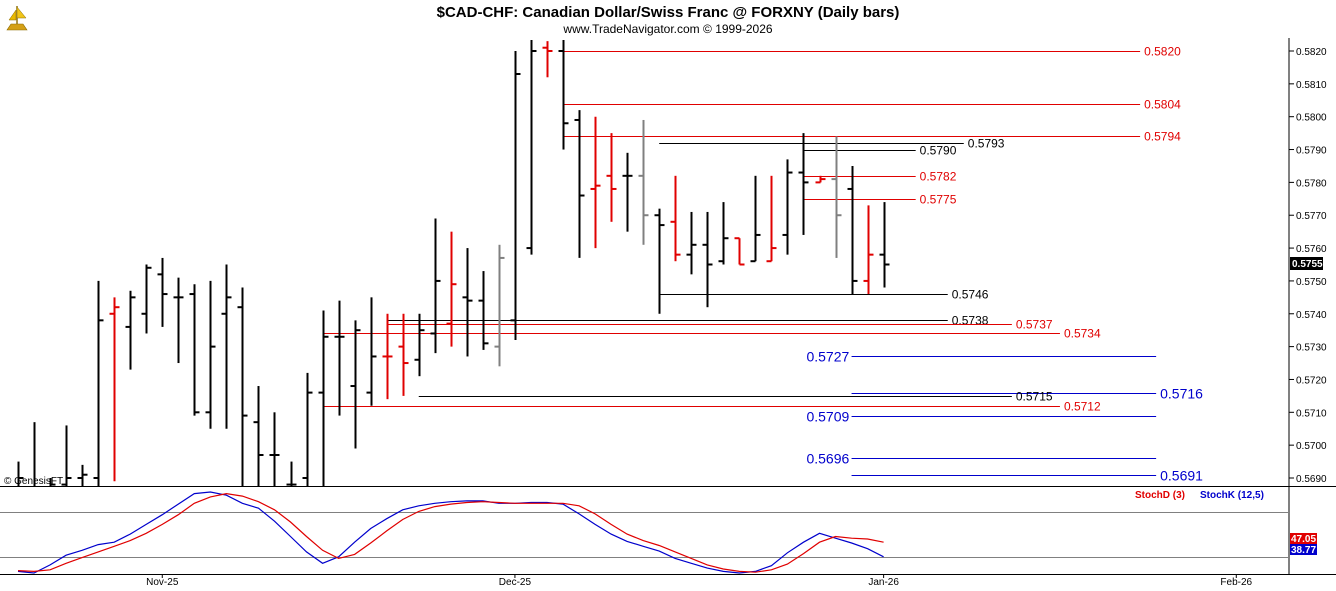  What do you see at coordinates (1160, 495) in the screenshot?
I see `stochd-legend: StochD (3)` at bounding box center [1160, 495].